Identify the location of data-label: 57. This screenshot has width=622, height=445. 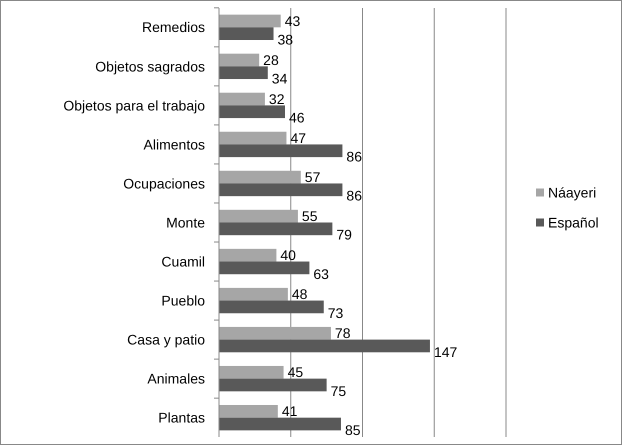
(312, 177).